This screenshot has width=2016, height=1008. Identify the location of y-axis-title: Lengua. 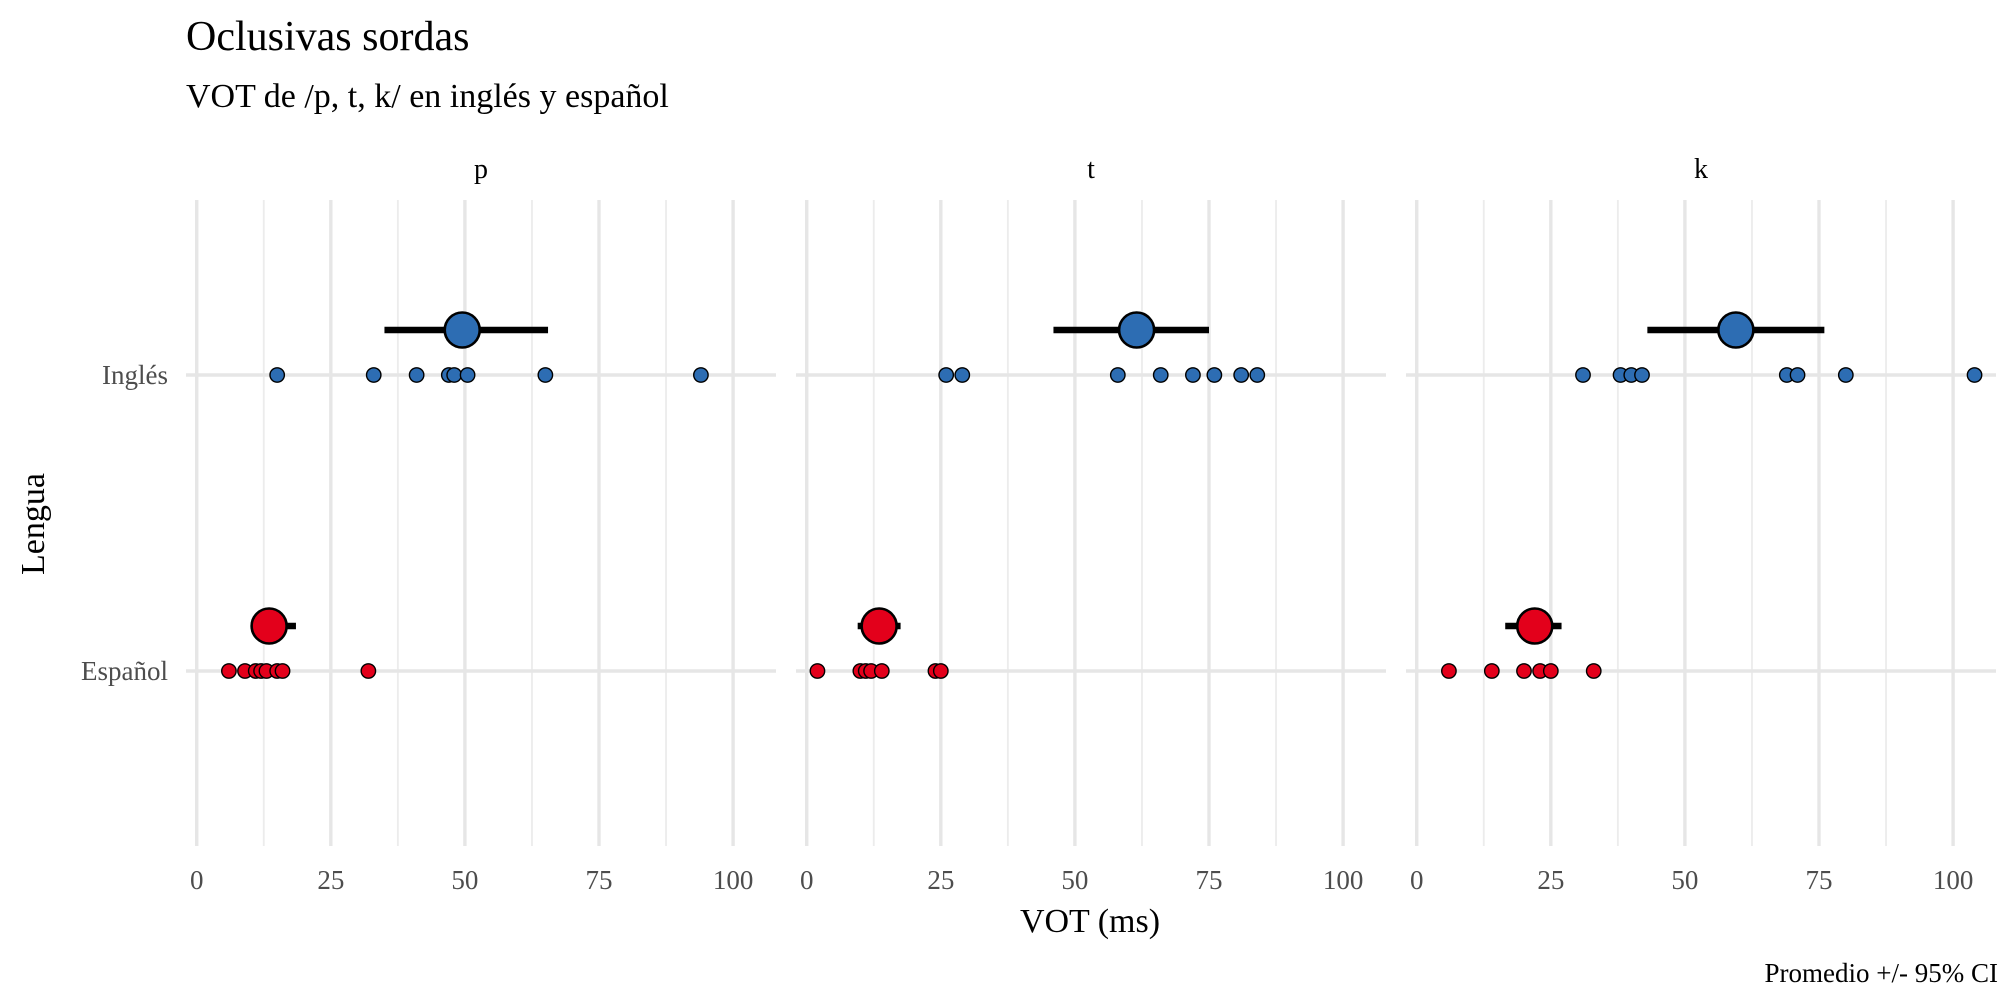
(33, 524).